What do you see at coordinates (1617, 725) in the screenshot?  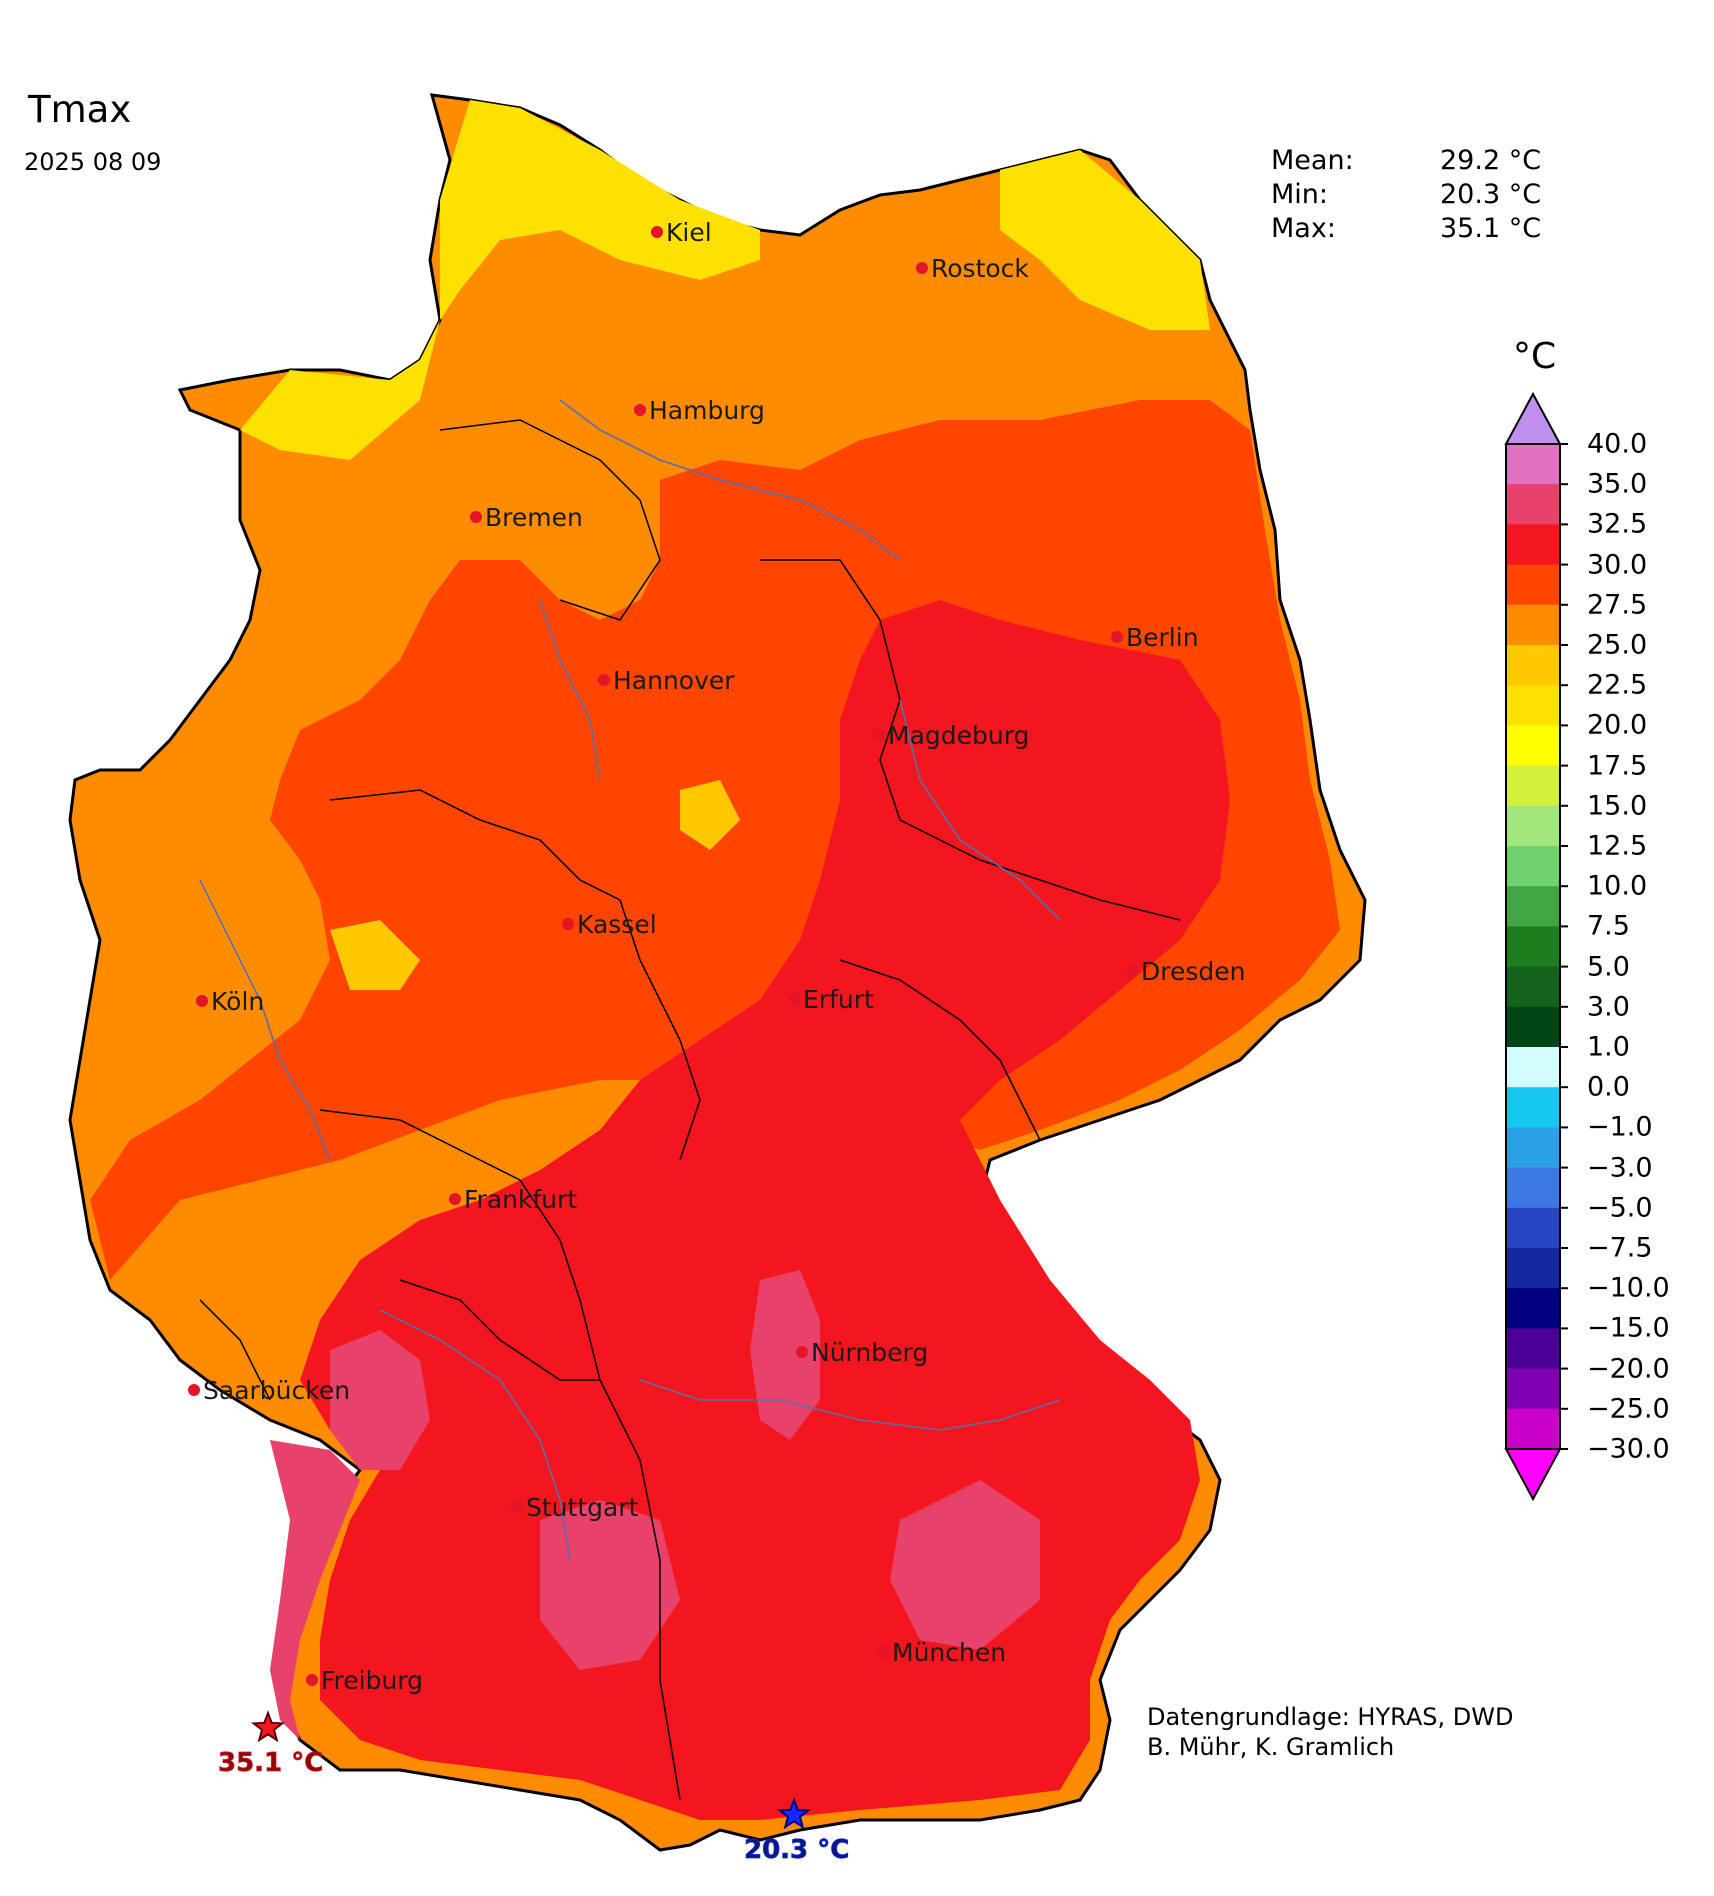 I see `colorbar-tick-label: 20.0` at bounding box center [1617, 725].